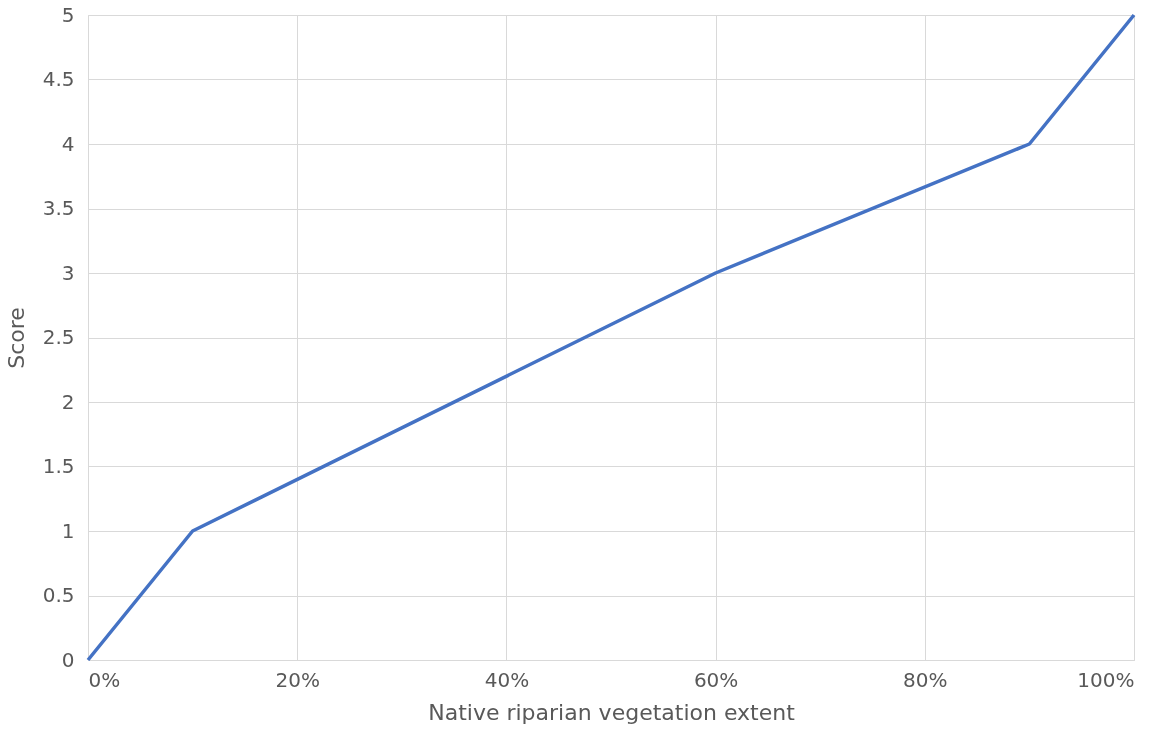  Describe the element at coordinates (612, 712) in the screenshot. I see `x-axis-title: Native riparian vegetation extent` at that location.